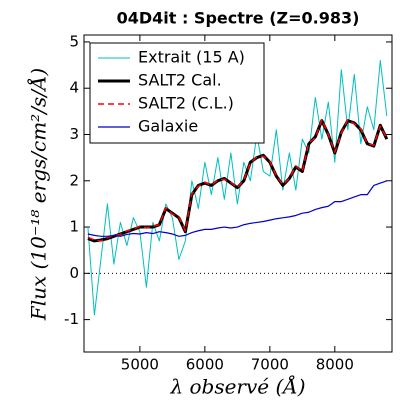 This screenshot has width=400, height=400. Describe the element at coordinates (38, 194) in the screenshot. I see `y-axis-label: Flux (10⁻¹⁸ ergs/cm²/s/Å)` at that location.